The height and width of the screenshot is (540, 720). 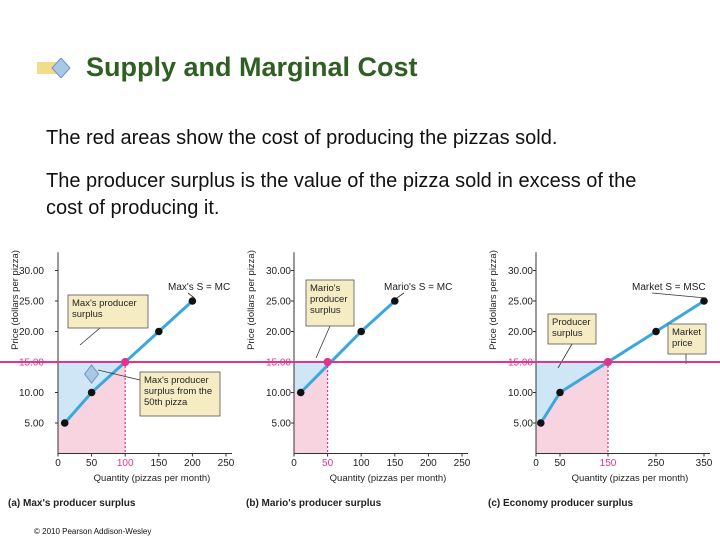 I want to click on fiftieth-pizza-marker, so click(x=91, y=374).